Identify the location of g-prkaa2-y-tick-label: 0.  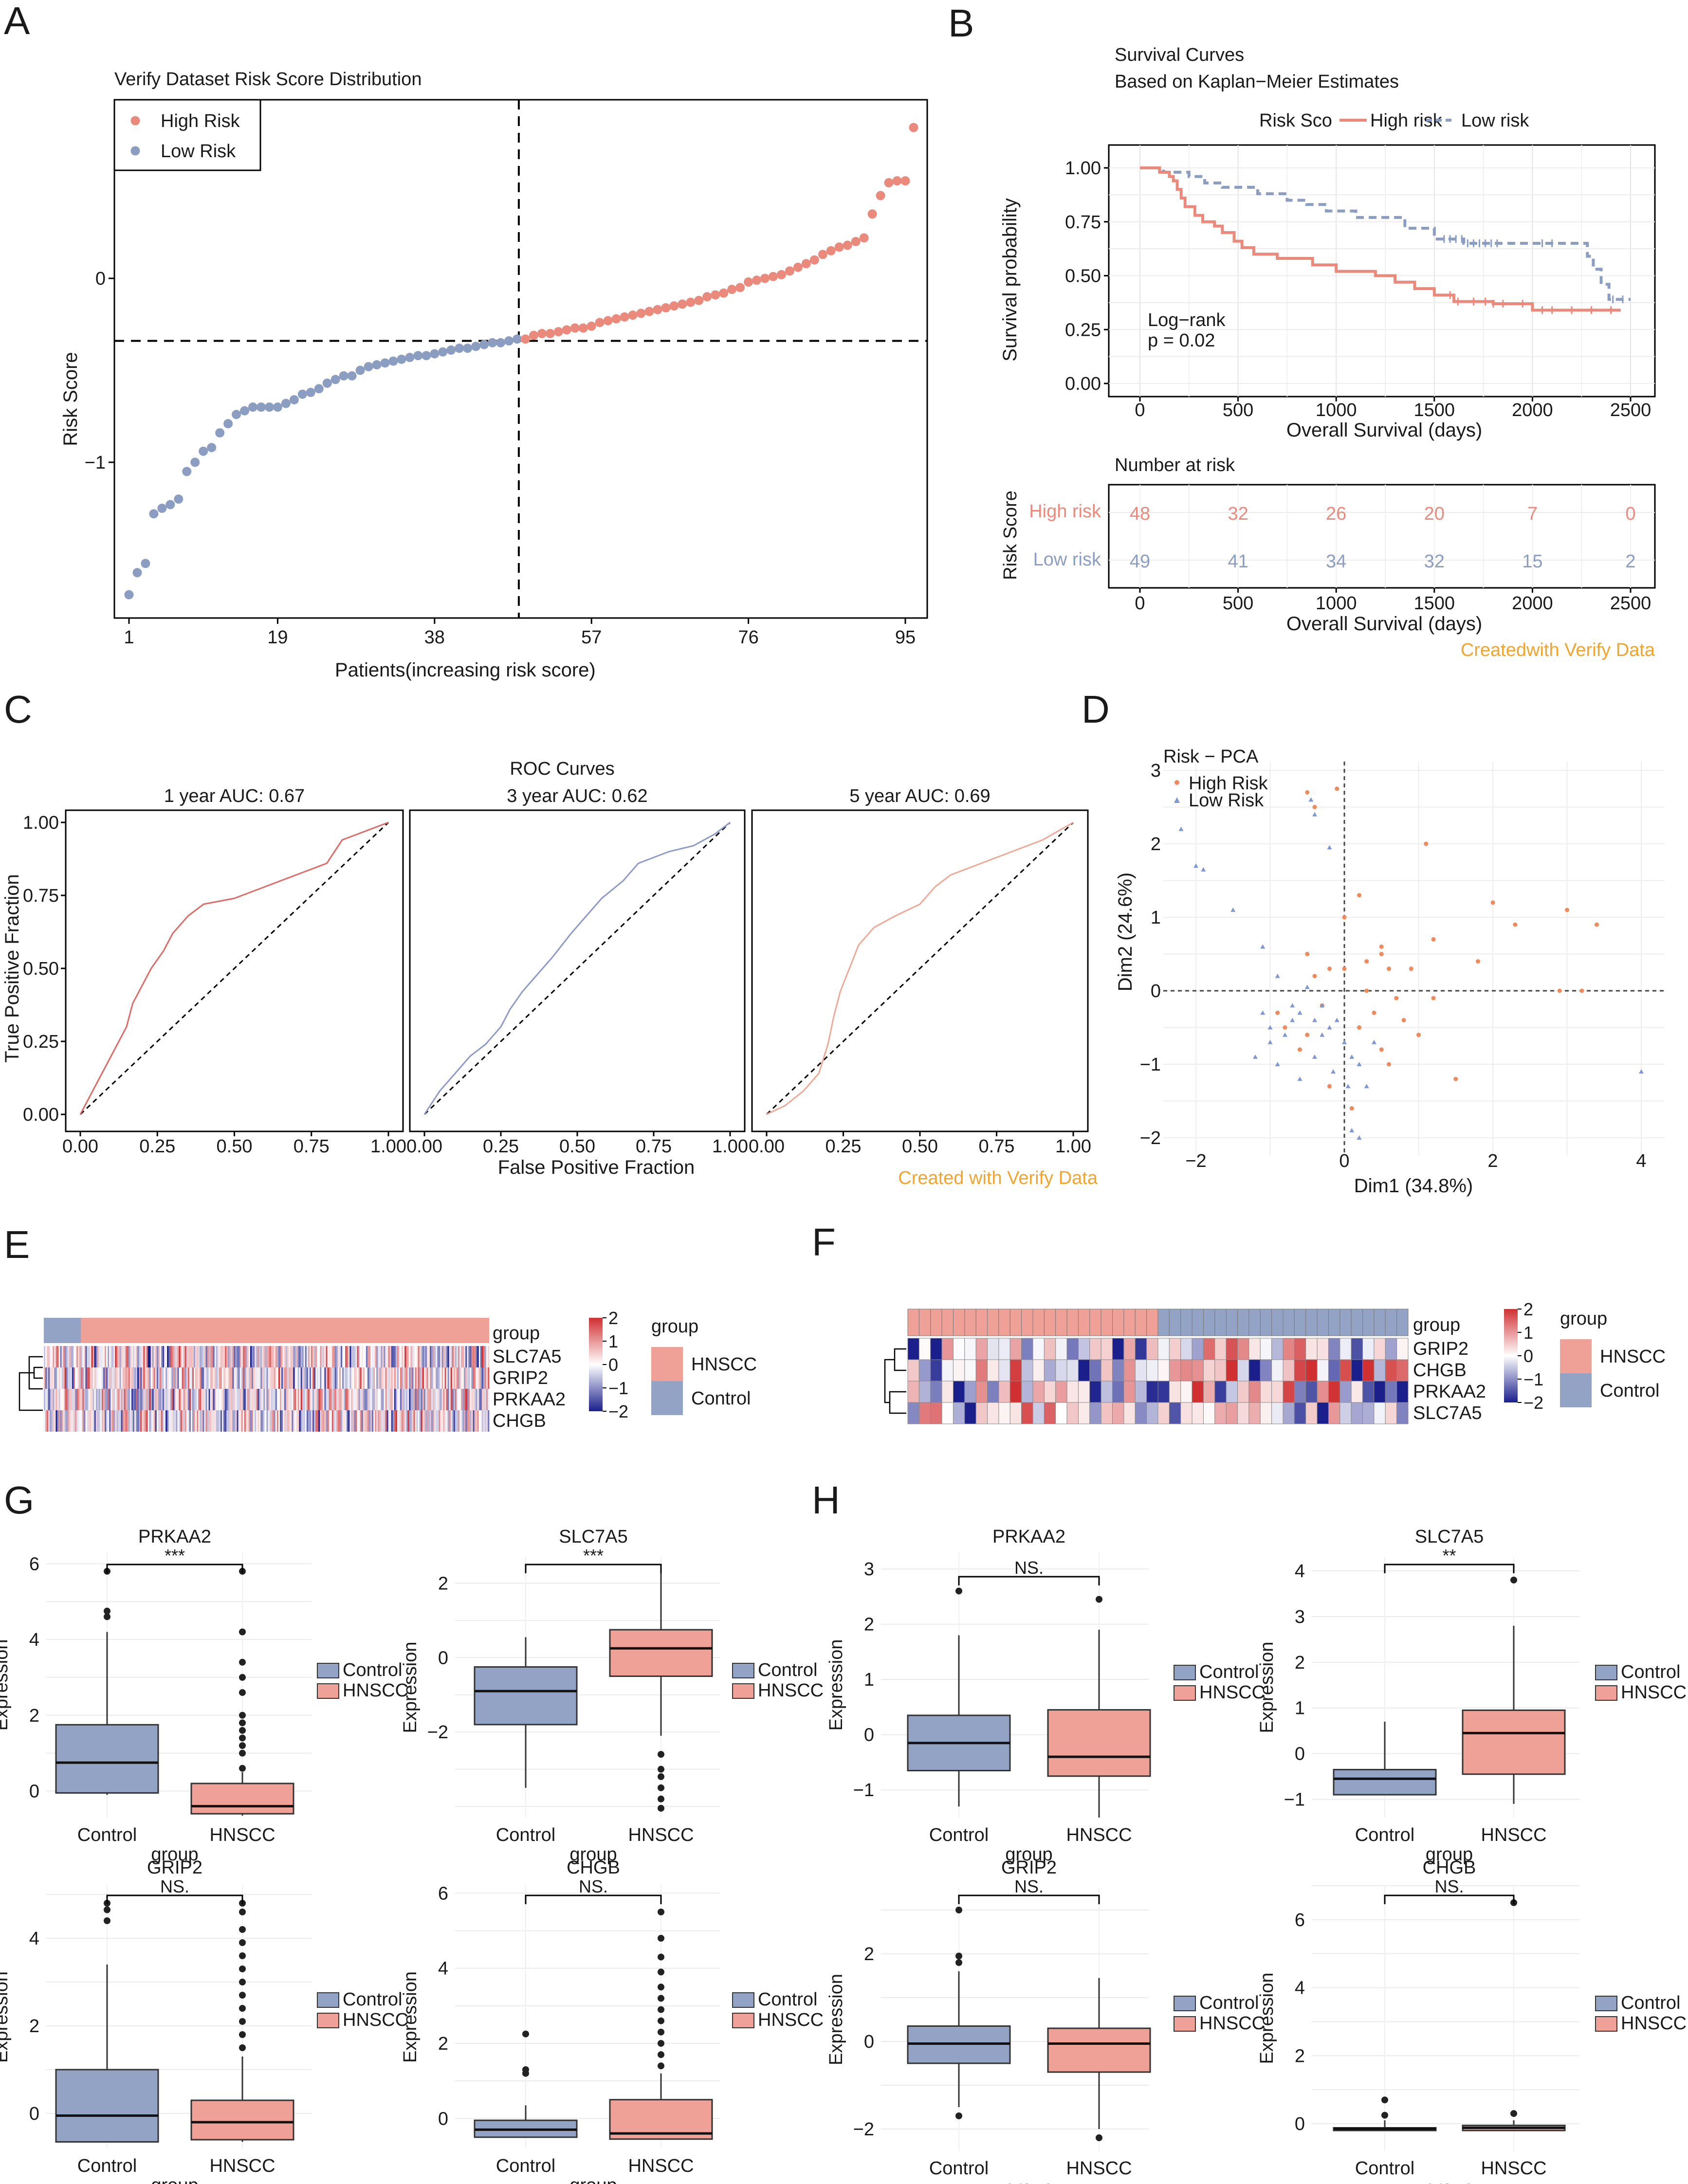
(34, 1792).